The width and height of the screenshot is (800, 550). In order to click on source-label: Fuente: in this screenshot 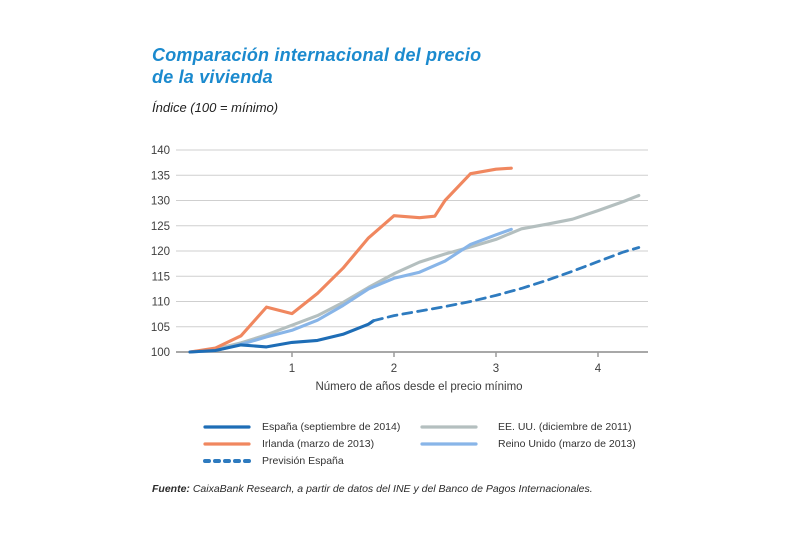, I will do `click(171, 489)`.